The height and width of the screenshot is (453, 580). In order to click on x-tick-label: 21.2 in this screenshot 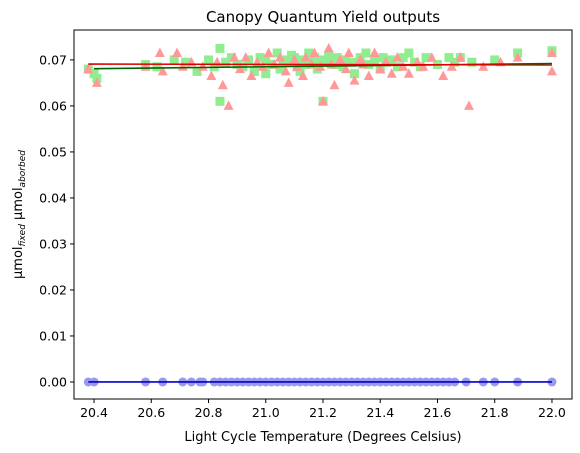, I will do `click(323, 412)`.